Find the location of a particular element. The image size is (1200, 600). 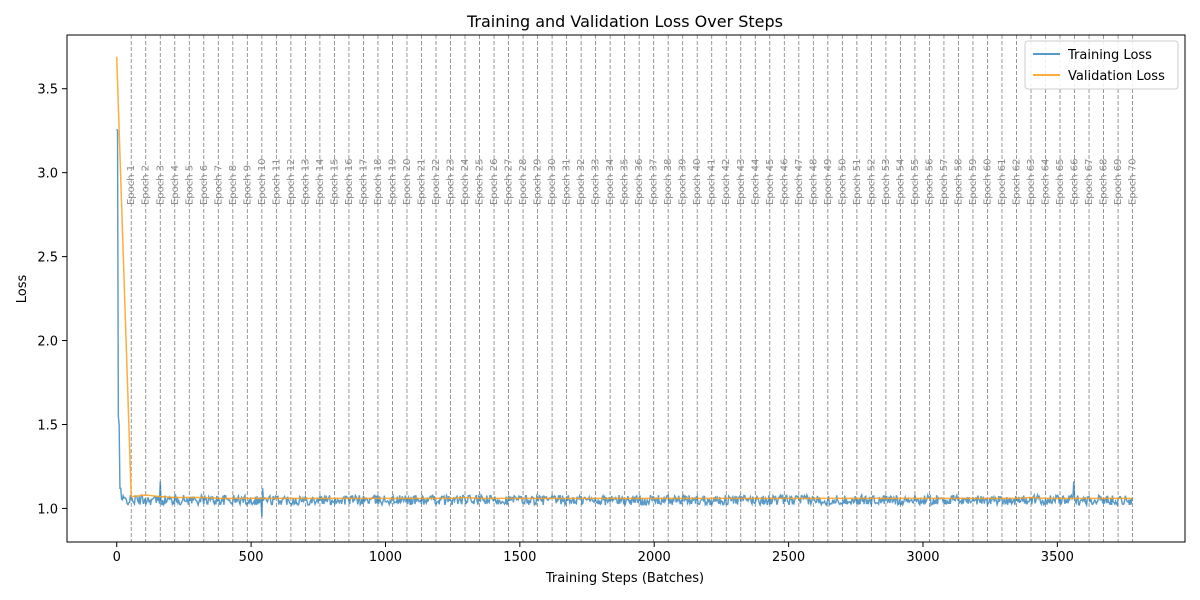

y-tick-label: 1.0 is located at coordinates (47, 509).